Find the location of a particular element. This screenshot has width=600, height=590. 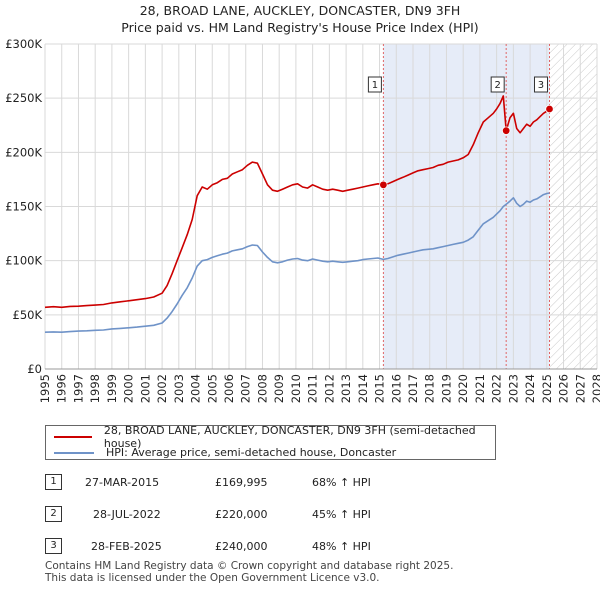

y-tick-label: £150K is located at coordinates (23, 207).